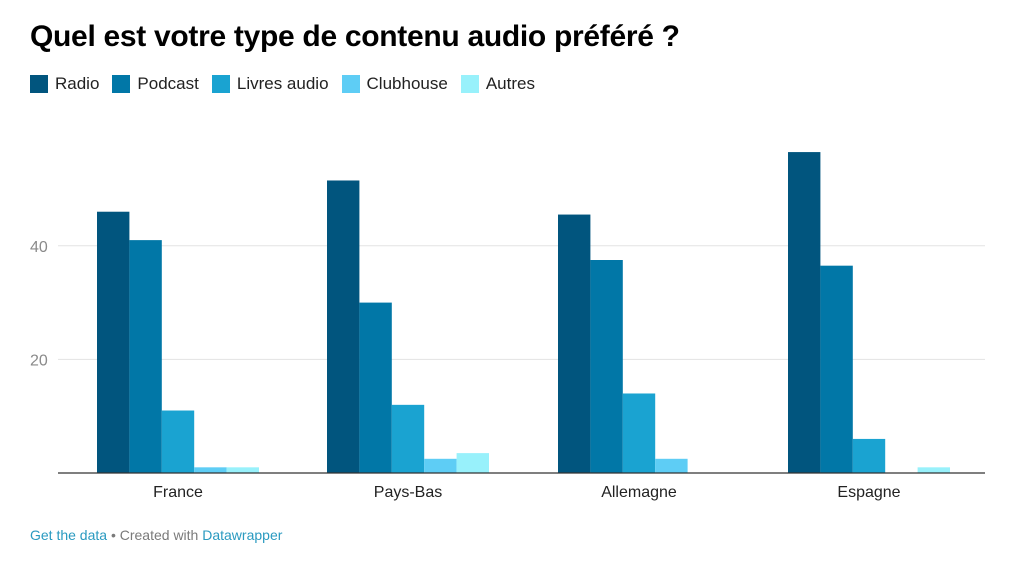  Describe the element at coordinates (350, 84) in the screenshot. I see `legend-swatch-clubhouse` at that location.